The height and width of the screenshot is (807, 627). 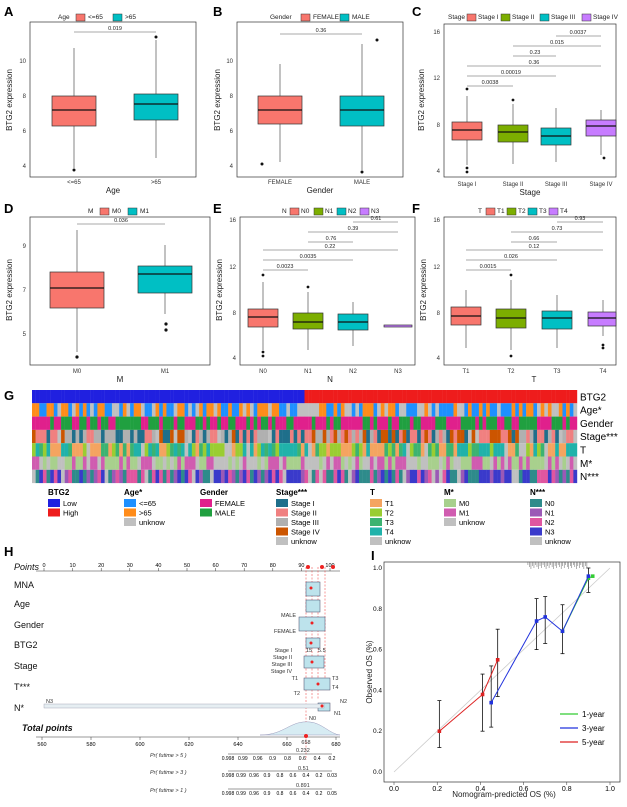 I want to click on panel-c-legend-1: Stage I, so click(x=488, y=17).